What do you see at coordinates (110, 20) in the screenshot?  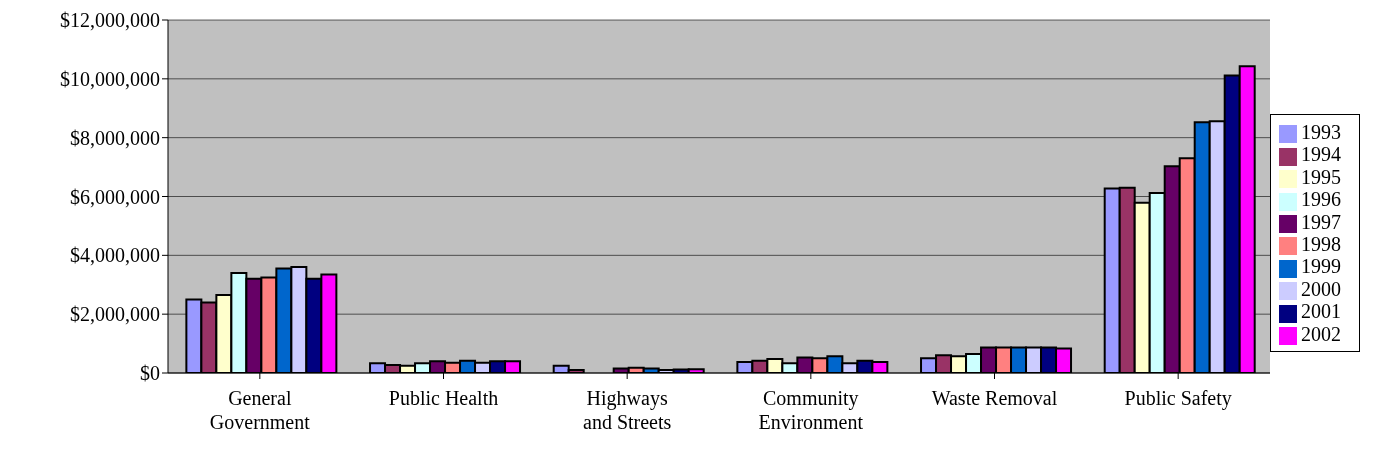 I see `y-tick-label: $12,000,000` at bounding box center [110, 20].